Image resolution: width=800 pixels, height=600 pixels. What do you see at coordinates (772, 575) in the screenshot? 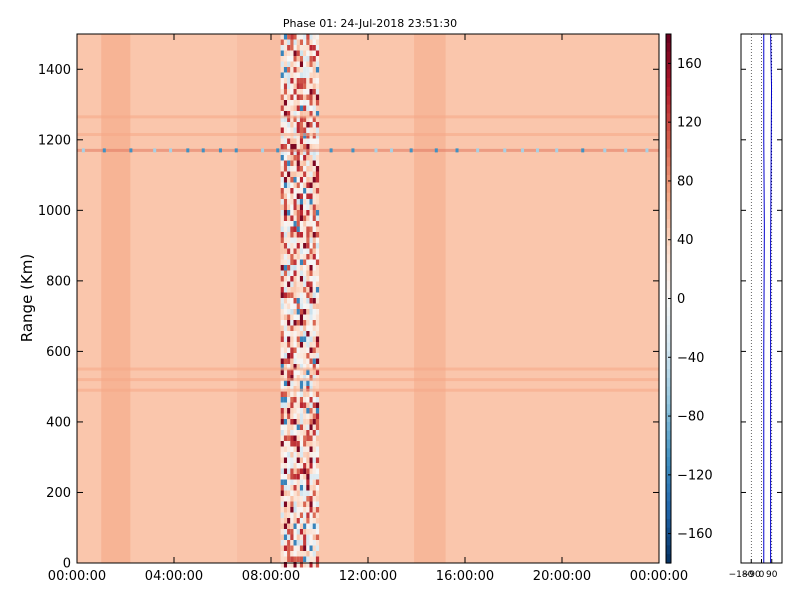
I see `side-x-tick-label: 90` at bounding box center [772, 575].